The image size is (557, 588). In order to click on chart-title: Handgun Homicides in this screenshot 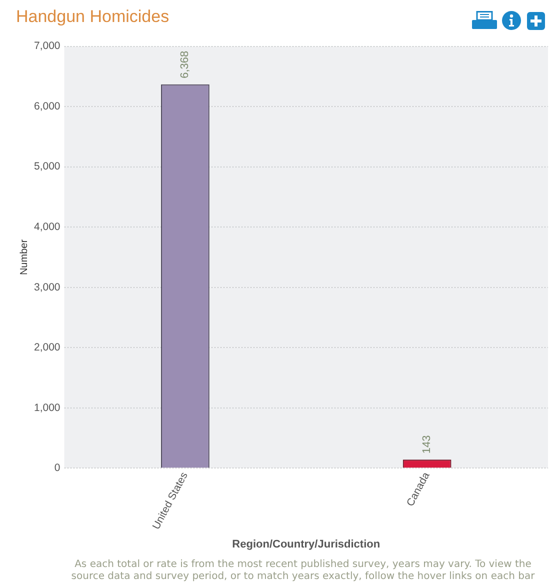, I will do `click(93, 17)`.